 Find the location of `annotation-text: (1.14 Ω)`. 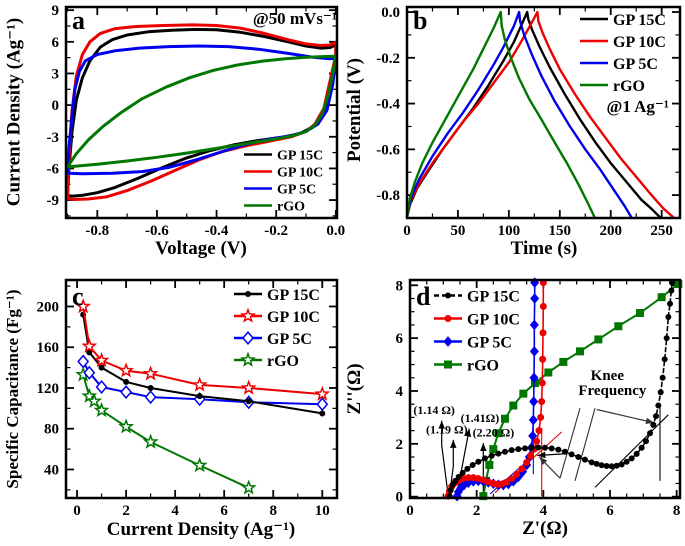

annotation-text: (1.14 Ω) is located at coordinates (434, 410).